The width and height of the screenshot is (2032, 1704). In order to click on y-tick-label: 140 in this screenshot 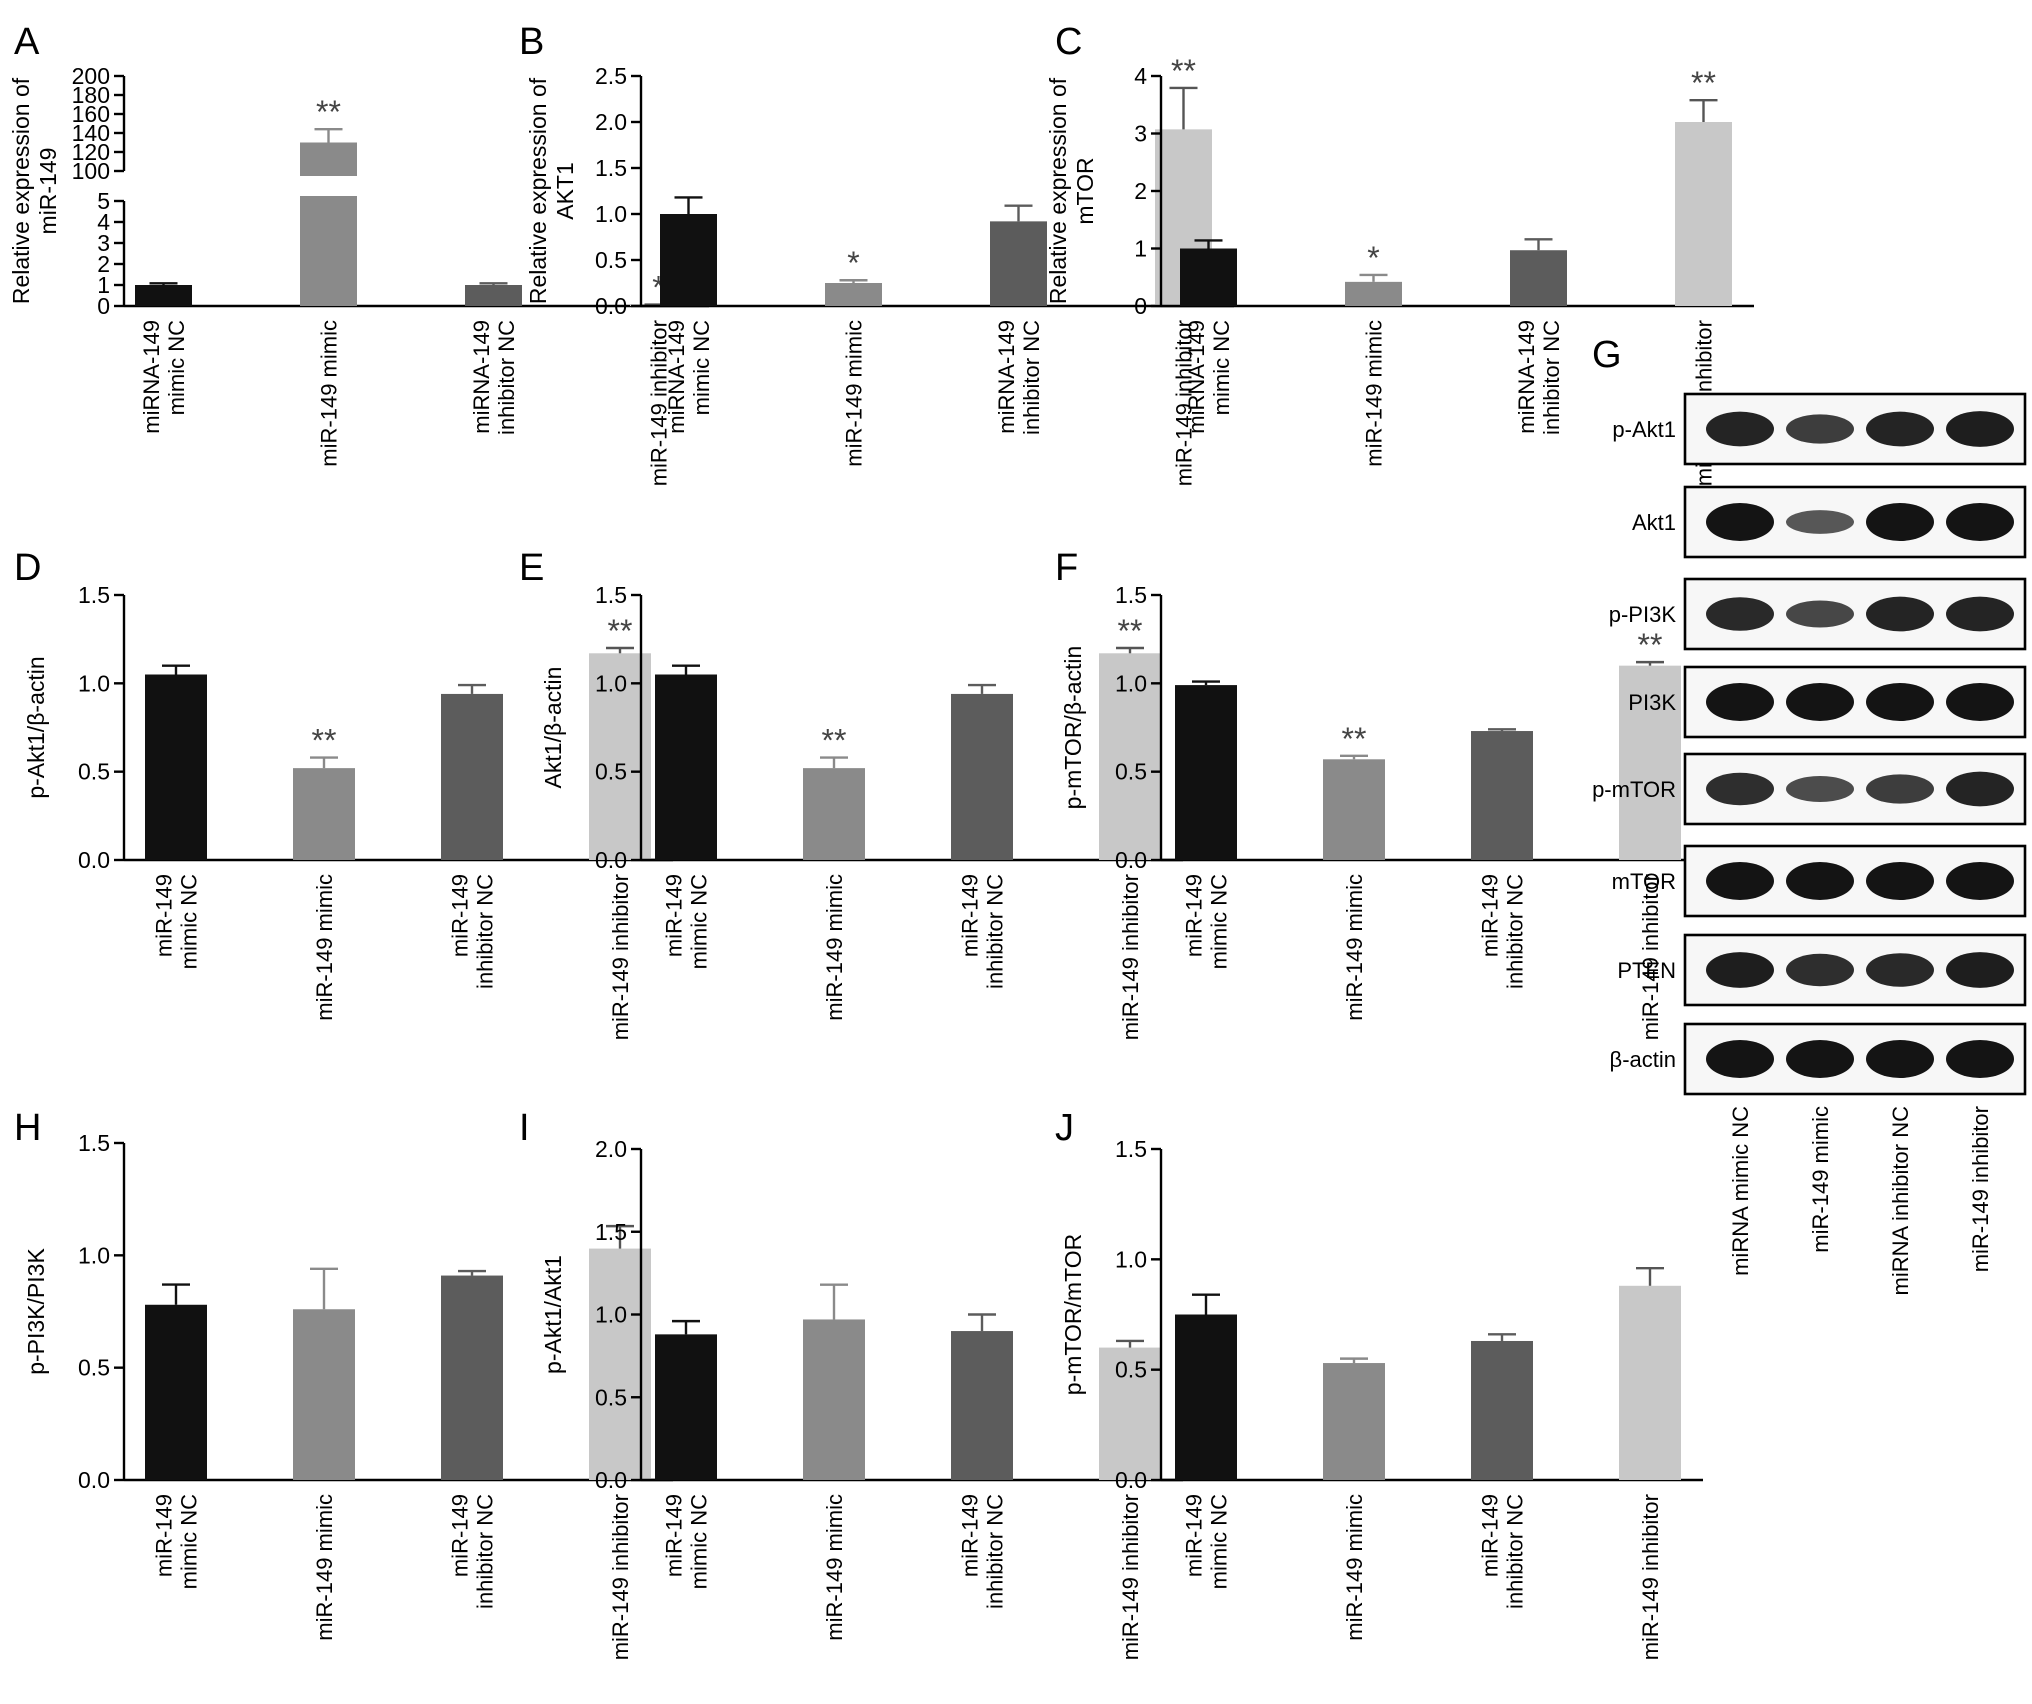, I will do `click(91, 133)`.